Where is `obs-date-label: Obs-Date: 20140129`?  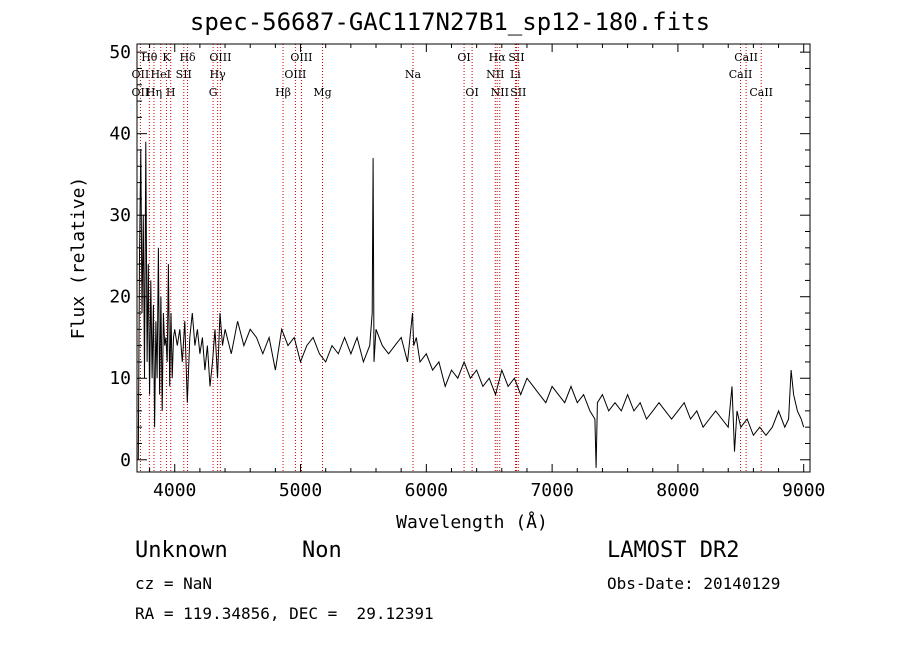 obs-date-label: Obs-Date: 20140129 is located at coordinates (694, 583).